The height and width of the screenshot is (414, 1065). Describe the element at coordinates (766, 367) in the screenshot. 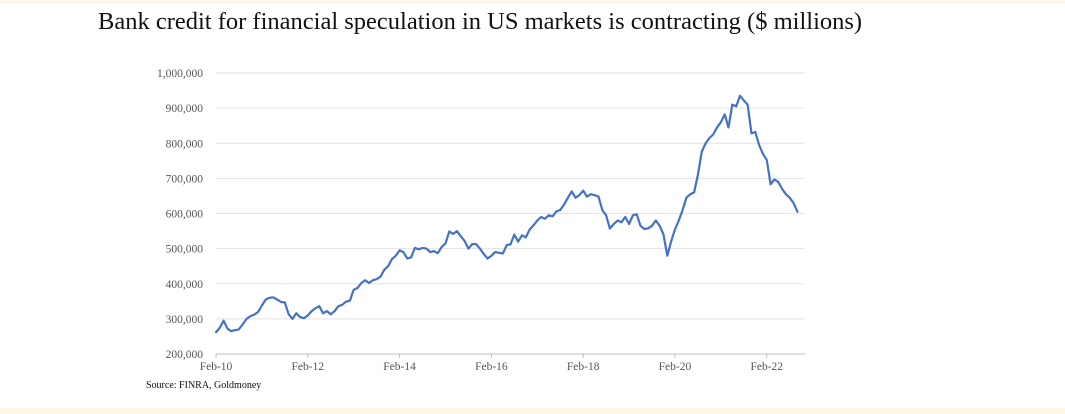

I see `x-tick-label: Feb-22` at that location.